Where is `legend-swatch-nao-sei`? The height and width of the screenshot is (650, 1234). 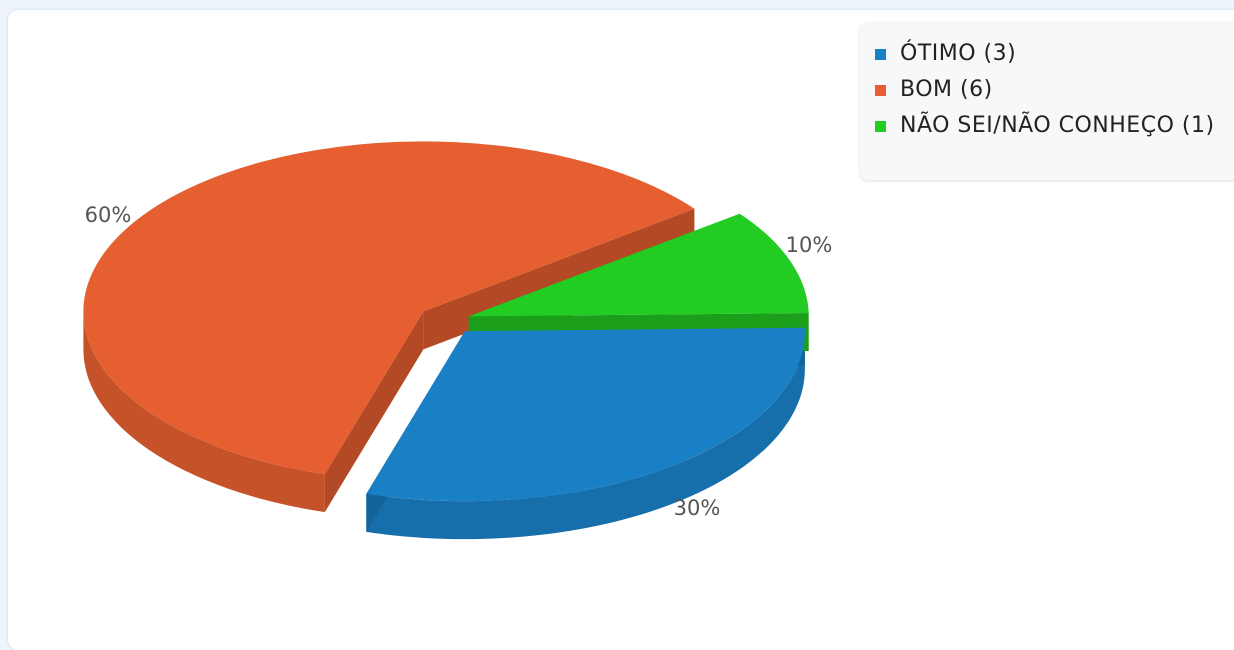 legend-swatch-nao-sei is located at coordinates (880, 126).